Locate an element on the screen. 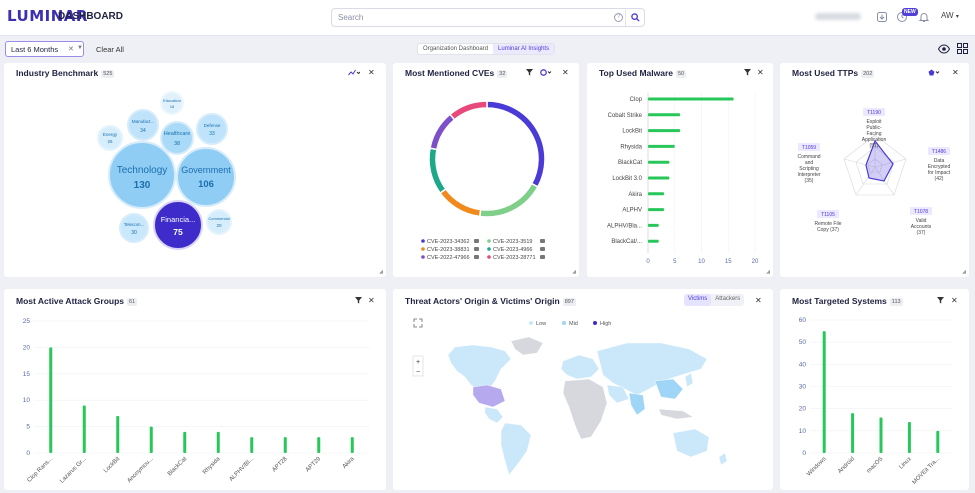 The height and width of the screenshot is (493, 975). bar-cobalt-strike is located at coordinates (664, 115).